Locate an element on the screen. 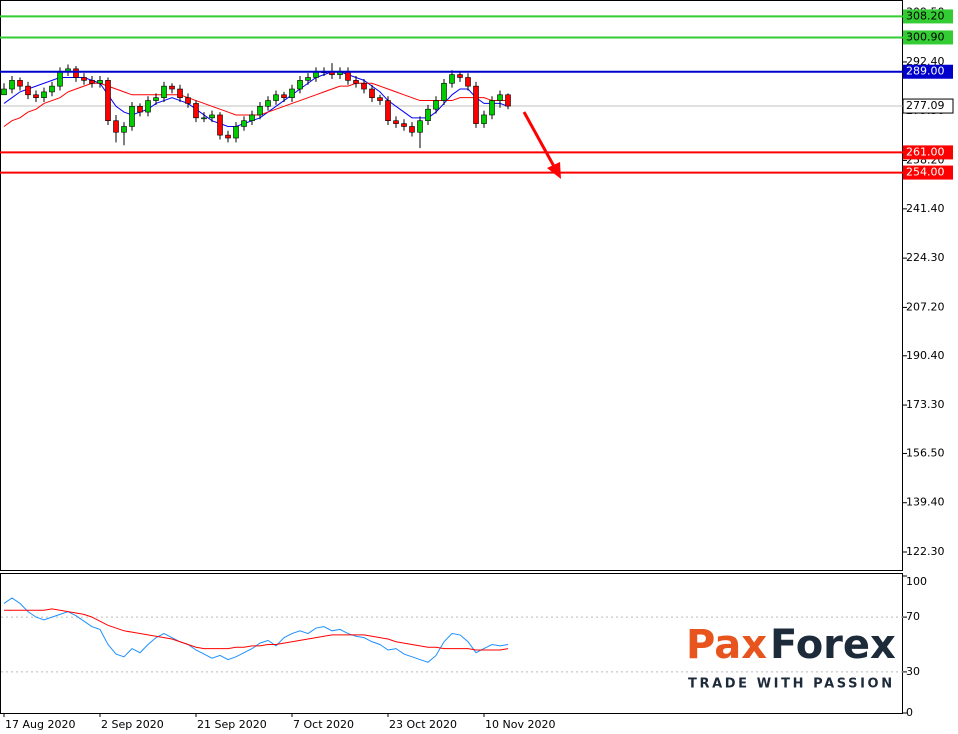 Image resolution: width=958 pixels, height=734 pixels. last-price-label: 277.09 is located at coordinates (925, 105).